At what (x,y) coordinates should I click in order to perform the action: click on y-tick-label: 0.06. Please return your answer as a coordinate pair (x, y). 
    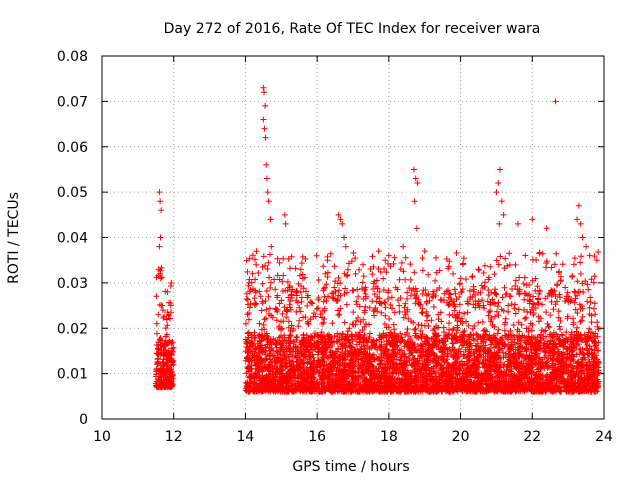
    Looking at the image, I should click on (72, 148).